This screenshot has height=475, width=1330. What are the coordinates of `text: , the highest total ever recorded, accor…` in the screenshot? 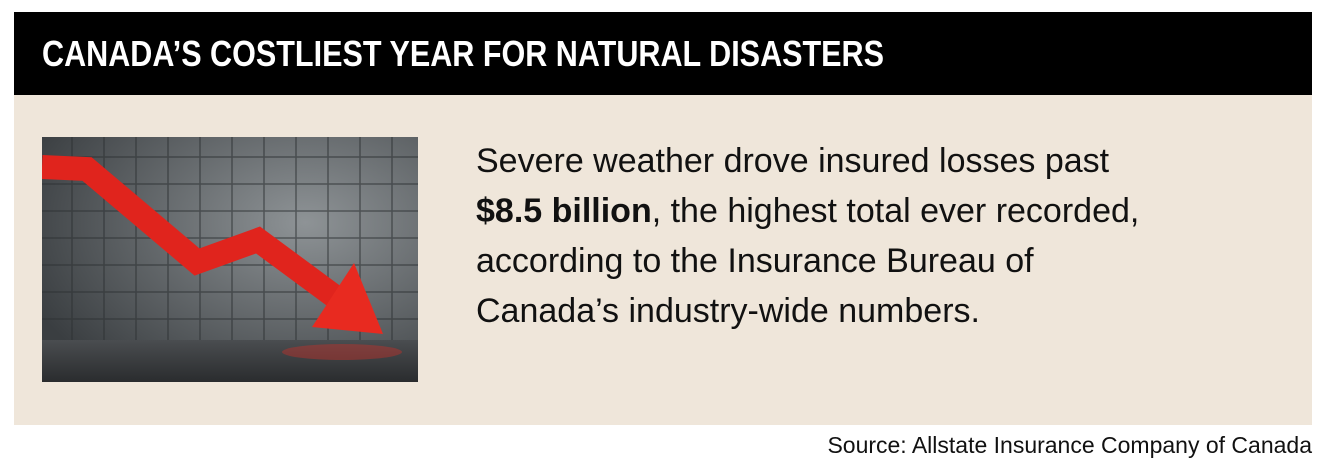 It's located at (808, 261).